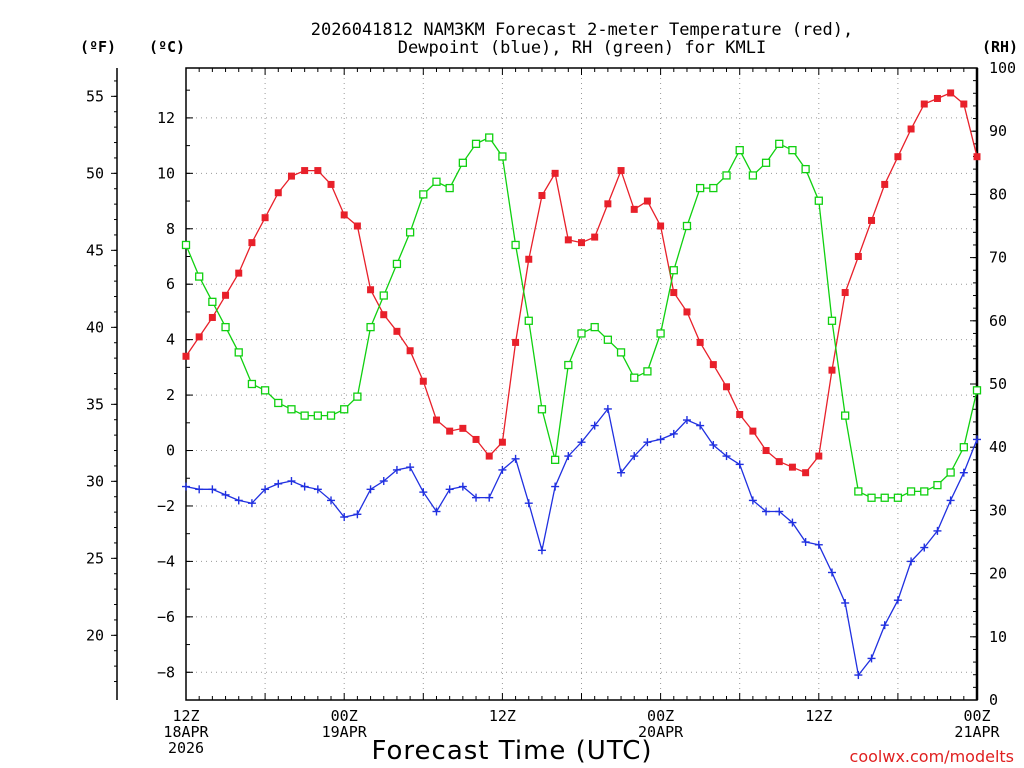 The image size is (1024, 768). What do you see at coordinates (1000, 47) in the screenshot?
I see `rh-unit-label: (RH)` at bounding box center [1000, 47].